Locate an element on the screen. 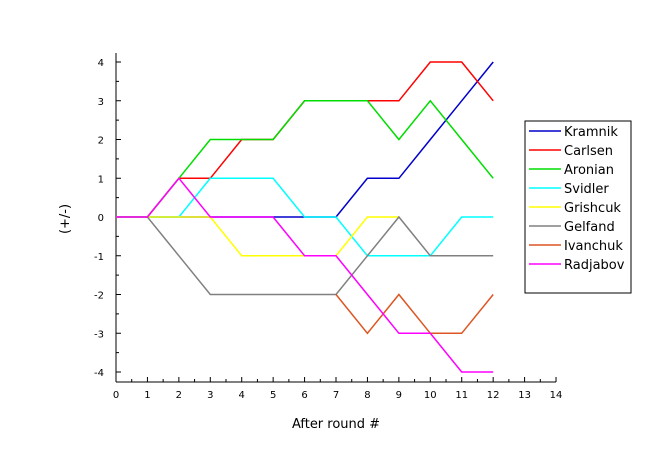 This screenshot has height=458, width=649. x-tick-label: 1 is located at coordinates (147, 395).